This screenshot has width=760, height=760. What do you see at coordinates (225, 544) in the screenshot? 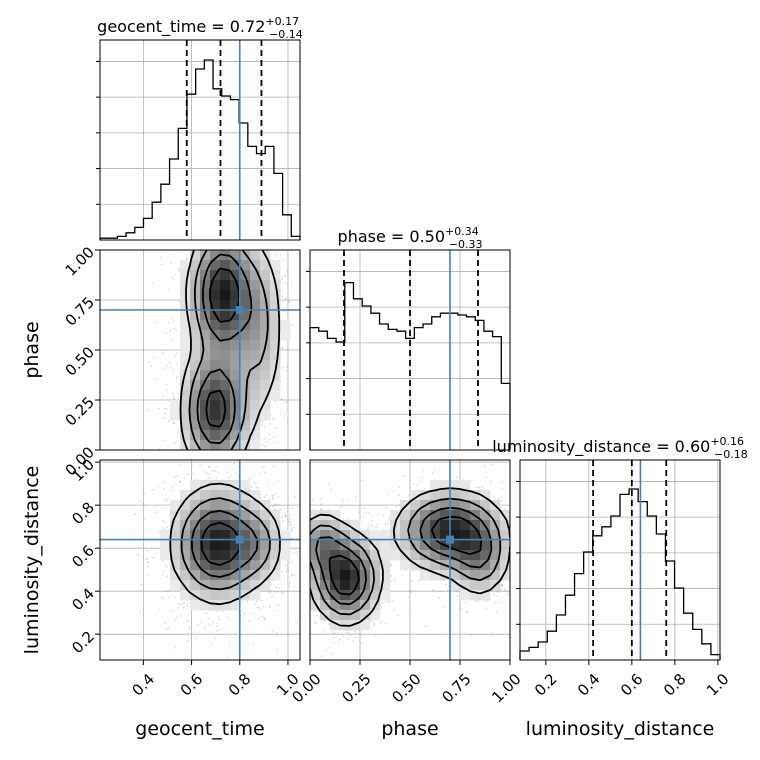
I see `contour-line` at bounding box center [225, 544].